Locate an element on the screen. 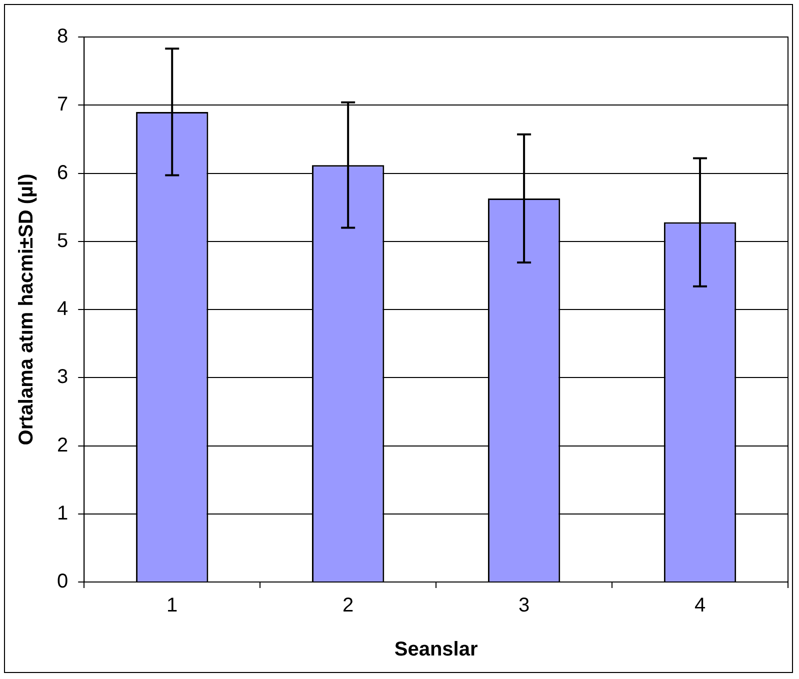 Image resolution: width=799 pixels, height=679 pixels. x-tick-label: 4 is located at coordinates (700, 605).